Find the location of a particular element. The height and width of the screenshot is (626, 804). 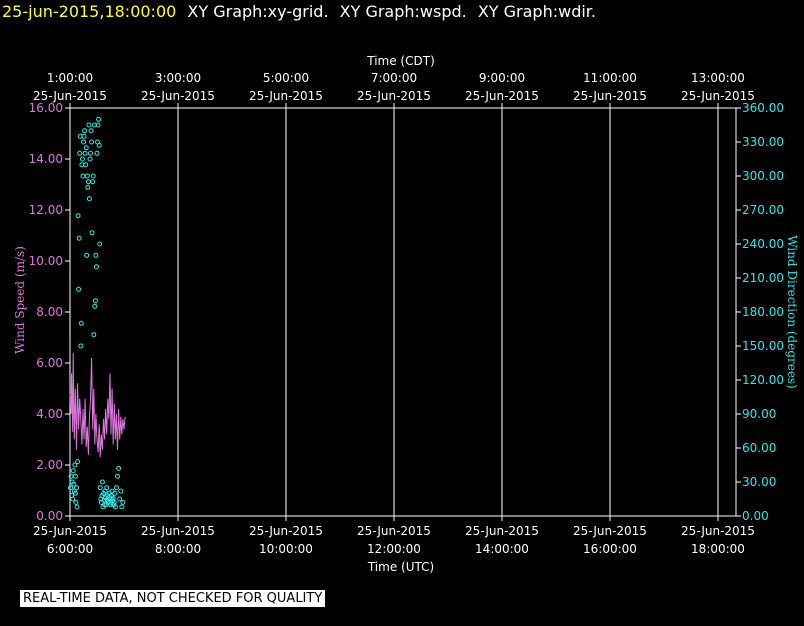

bottom-tick-time: 18:00:00 is located at coordinates (718, 549).